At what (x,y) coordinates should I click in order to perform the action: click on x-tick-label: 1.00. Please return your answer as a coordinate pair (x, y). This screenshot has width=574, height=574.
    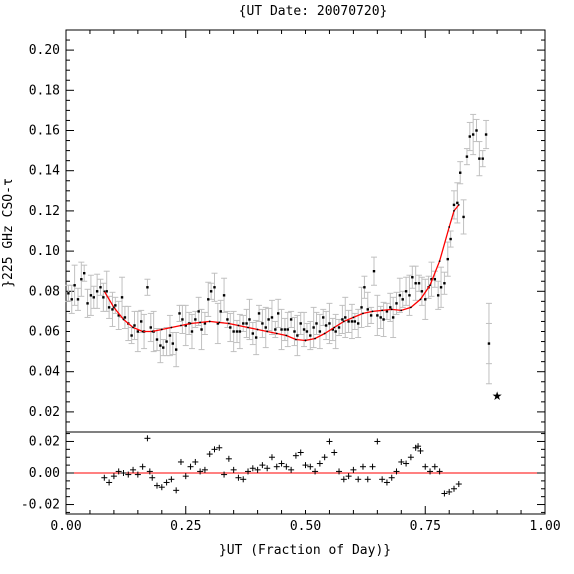
    Looking at the image, I should click on (544, 526).